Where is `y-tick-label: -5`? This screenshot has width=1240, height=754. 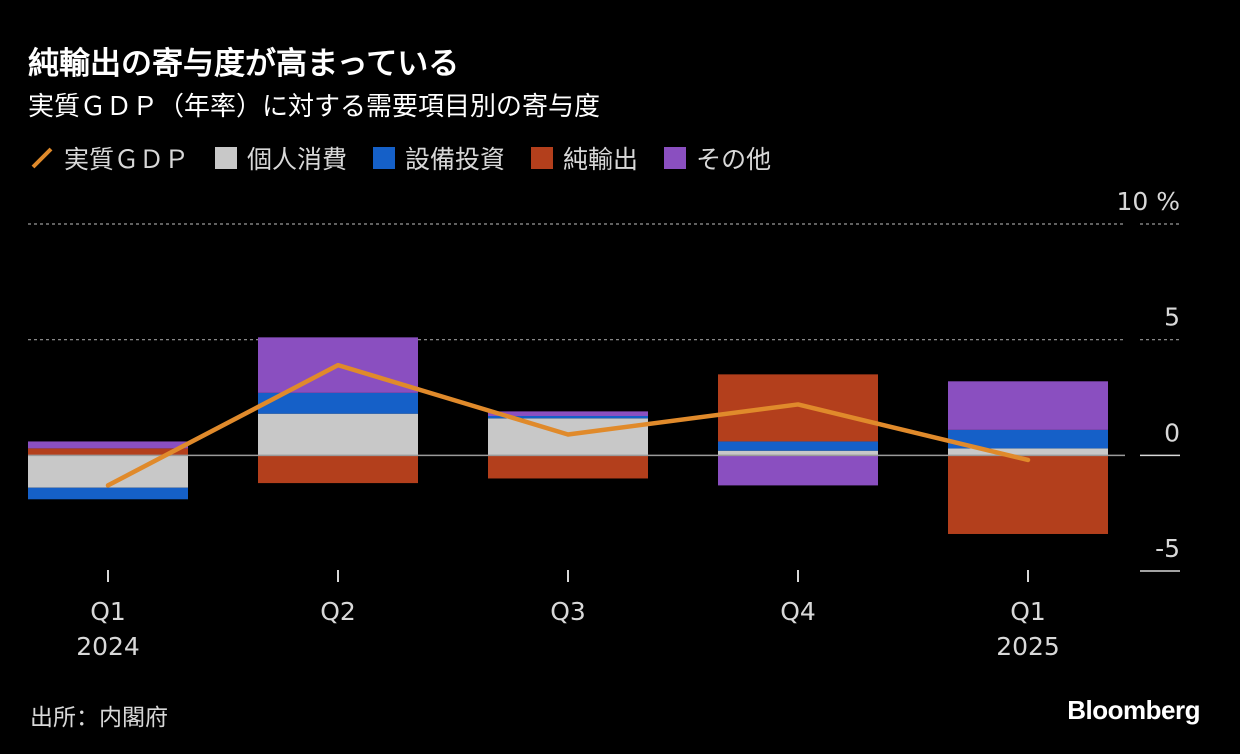
y-tick-label: -5 is located at coordinates (1167, 548).